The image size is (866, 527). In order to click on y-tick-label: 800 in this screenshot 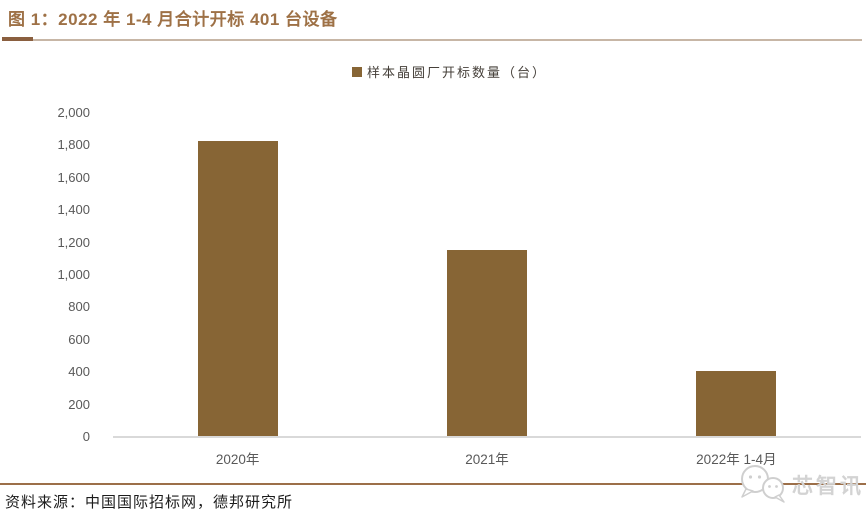, I will do `click(79, 307)`.